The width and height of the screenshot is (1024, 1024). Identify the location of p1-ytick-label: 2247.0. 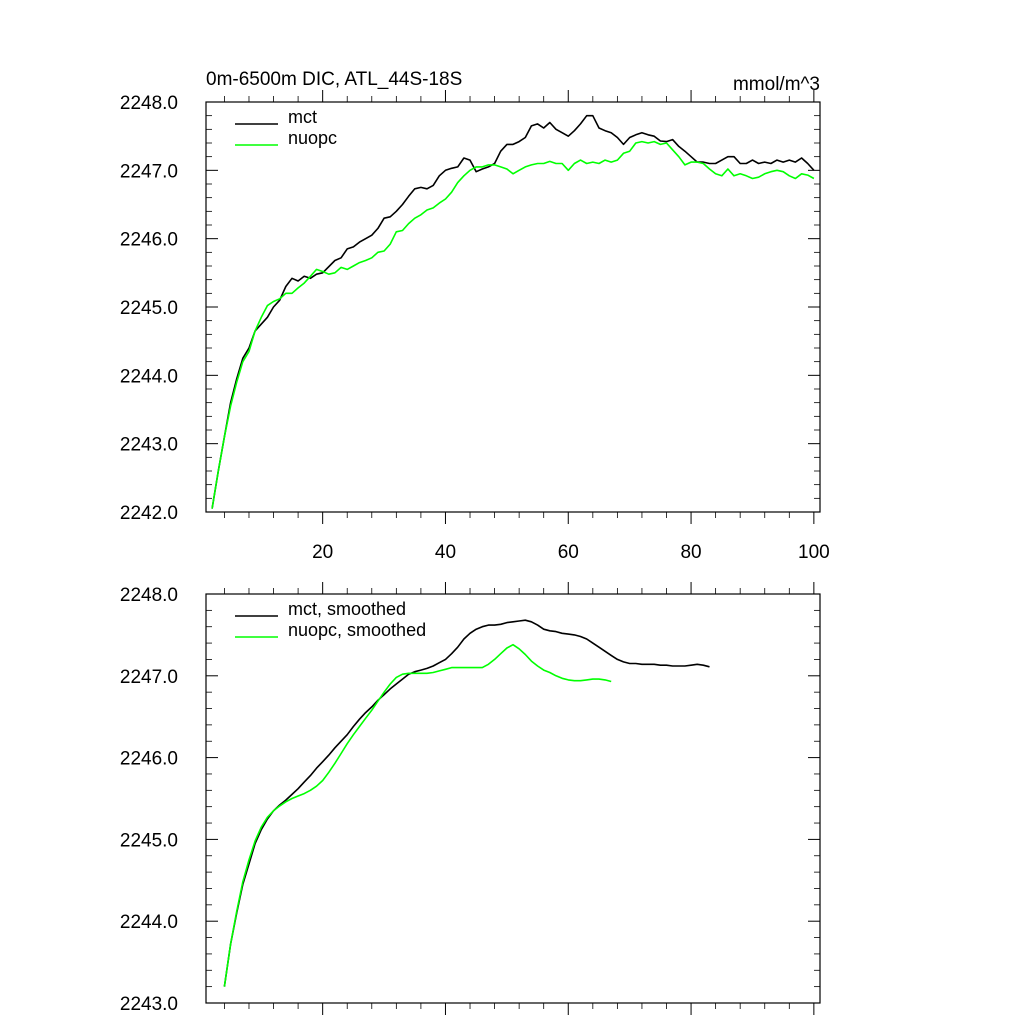
(149, 171).